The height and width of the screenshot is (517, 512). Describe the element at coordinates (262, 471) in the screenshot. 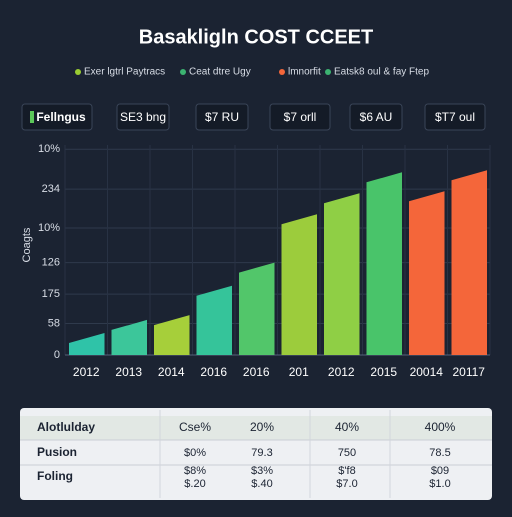

I see `table-cell: $3%` at that location.